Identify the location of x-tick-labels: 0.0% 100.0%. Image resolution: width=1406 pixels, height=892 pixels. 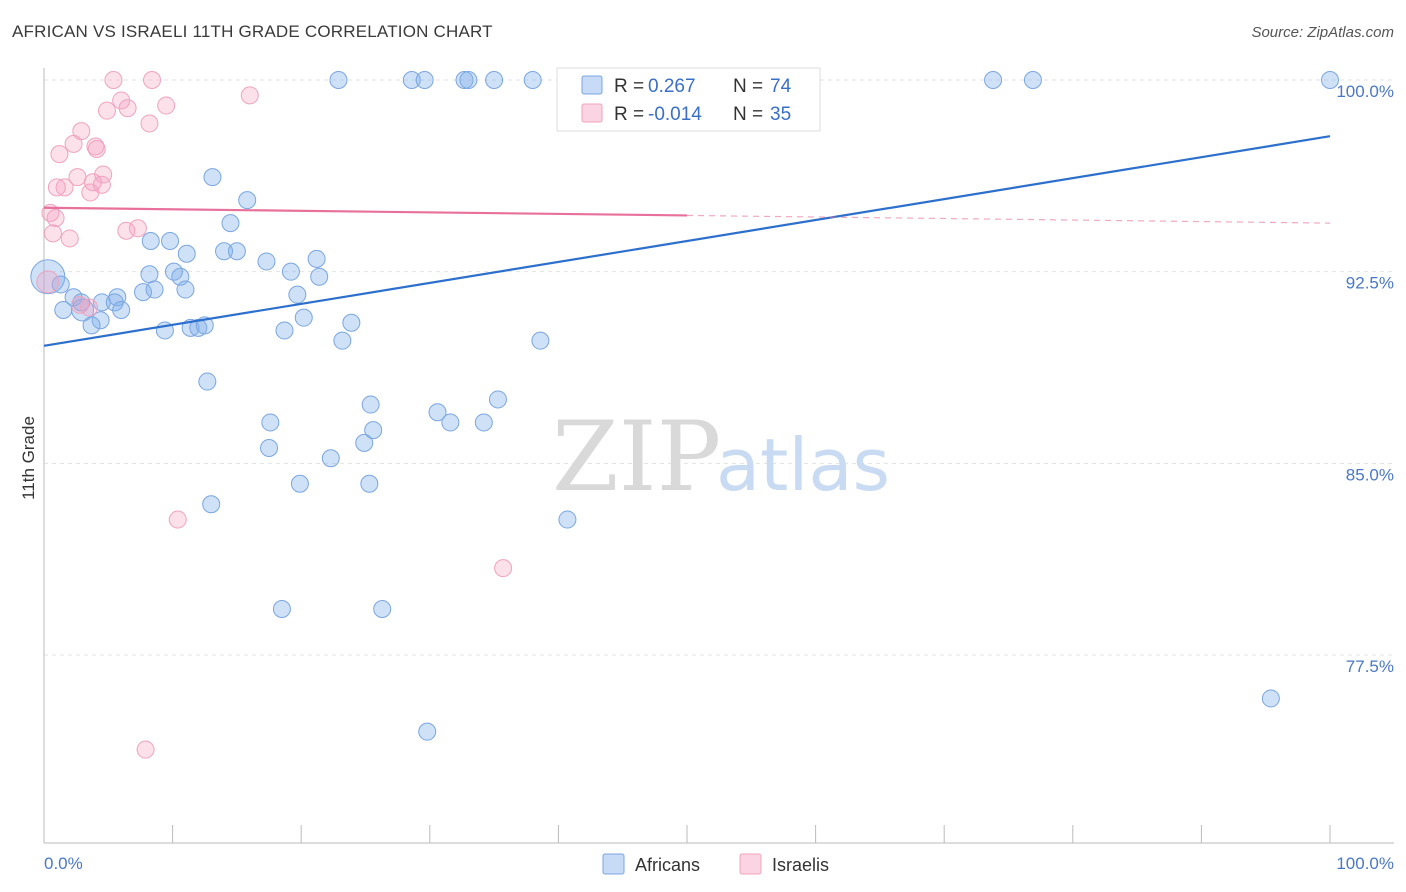
(719, 863).